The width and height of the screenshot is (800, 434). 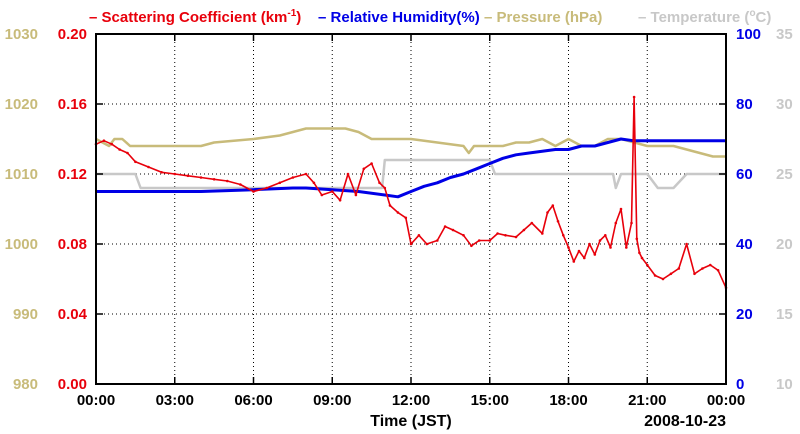 I want to click on right-inner-tick-label: 80, so click(x=744, y=104).